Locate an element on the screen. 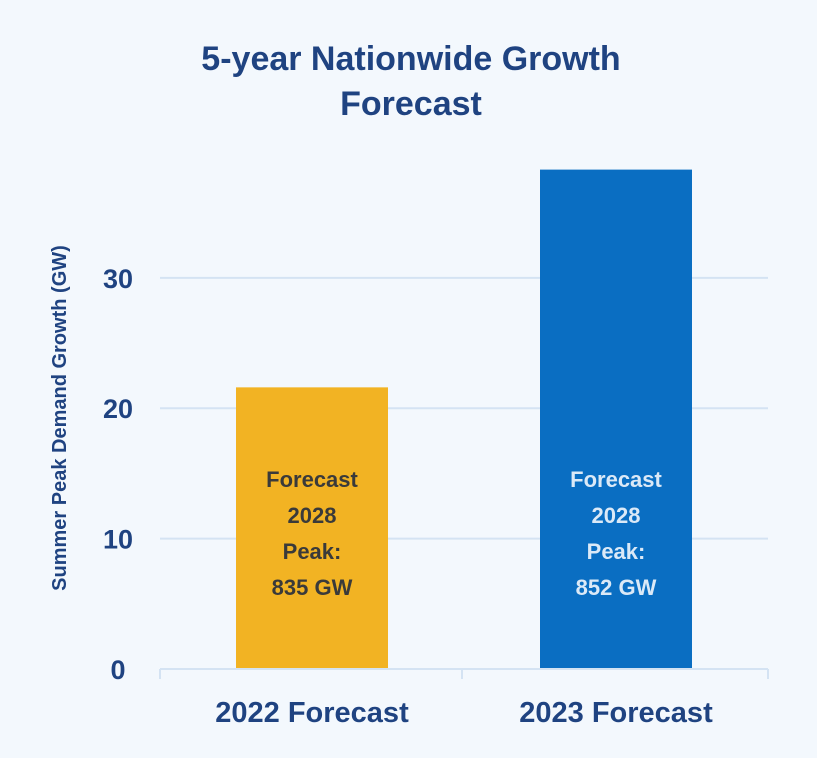 The width and height of the screenshot is (817, 758). bar-2-label-line-1: Forecast is located at coordinates (616, 479).